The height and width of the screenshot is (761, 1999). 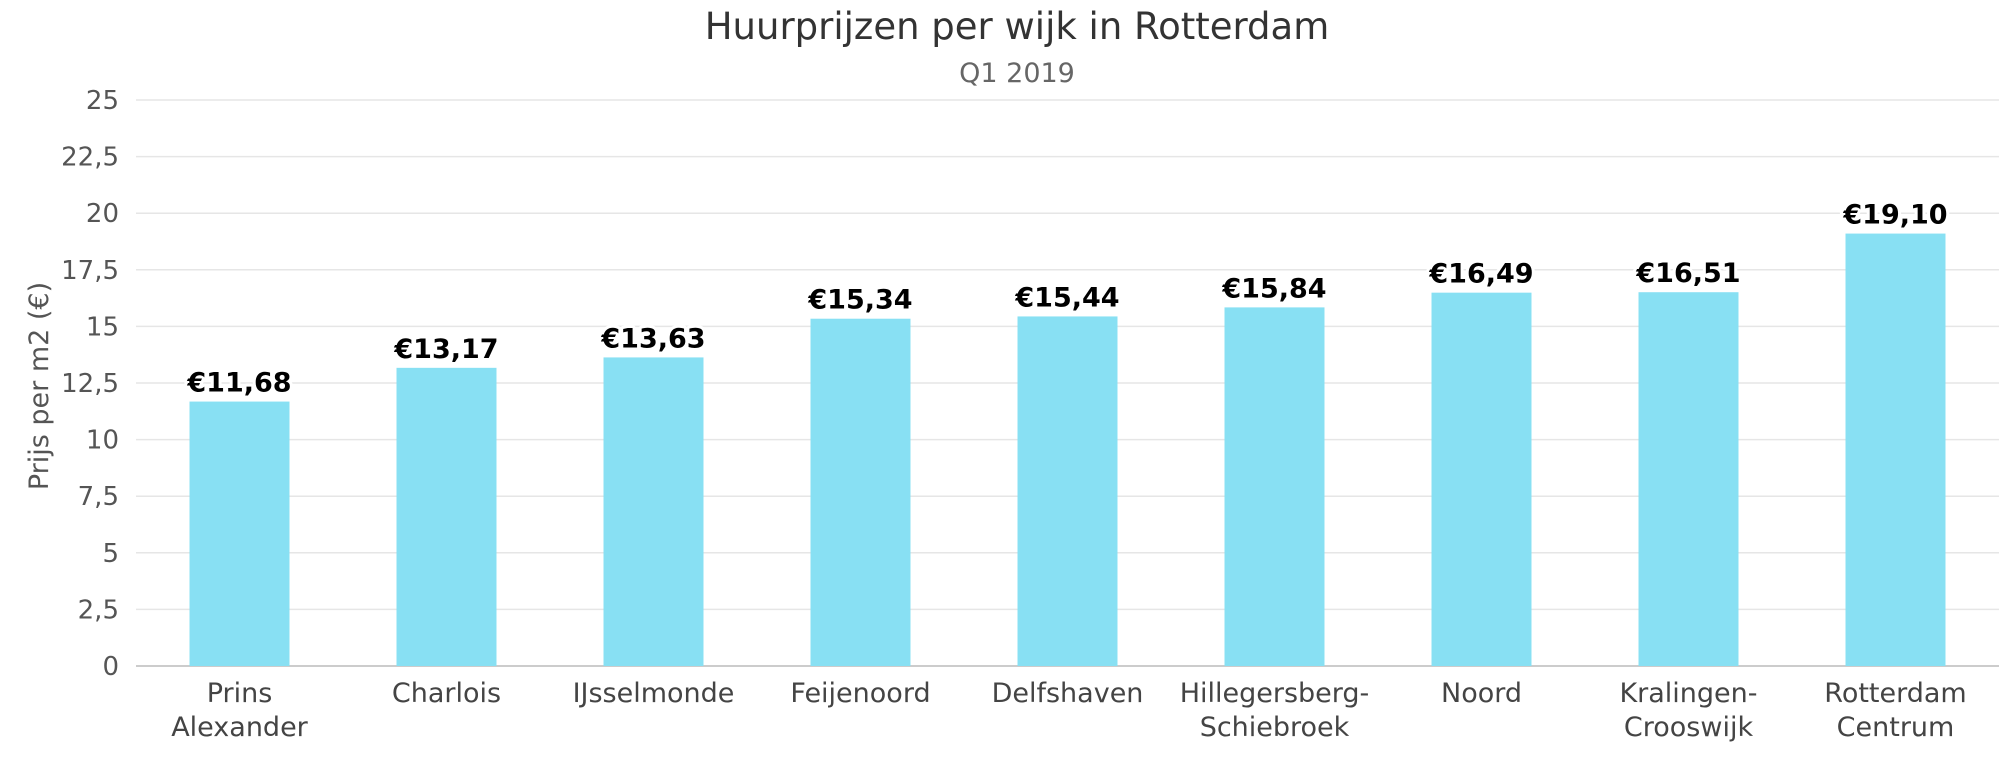 I want to click on data-label: €13,63, so click(x=652, y=338).